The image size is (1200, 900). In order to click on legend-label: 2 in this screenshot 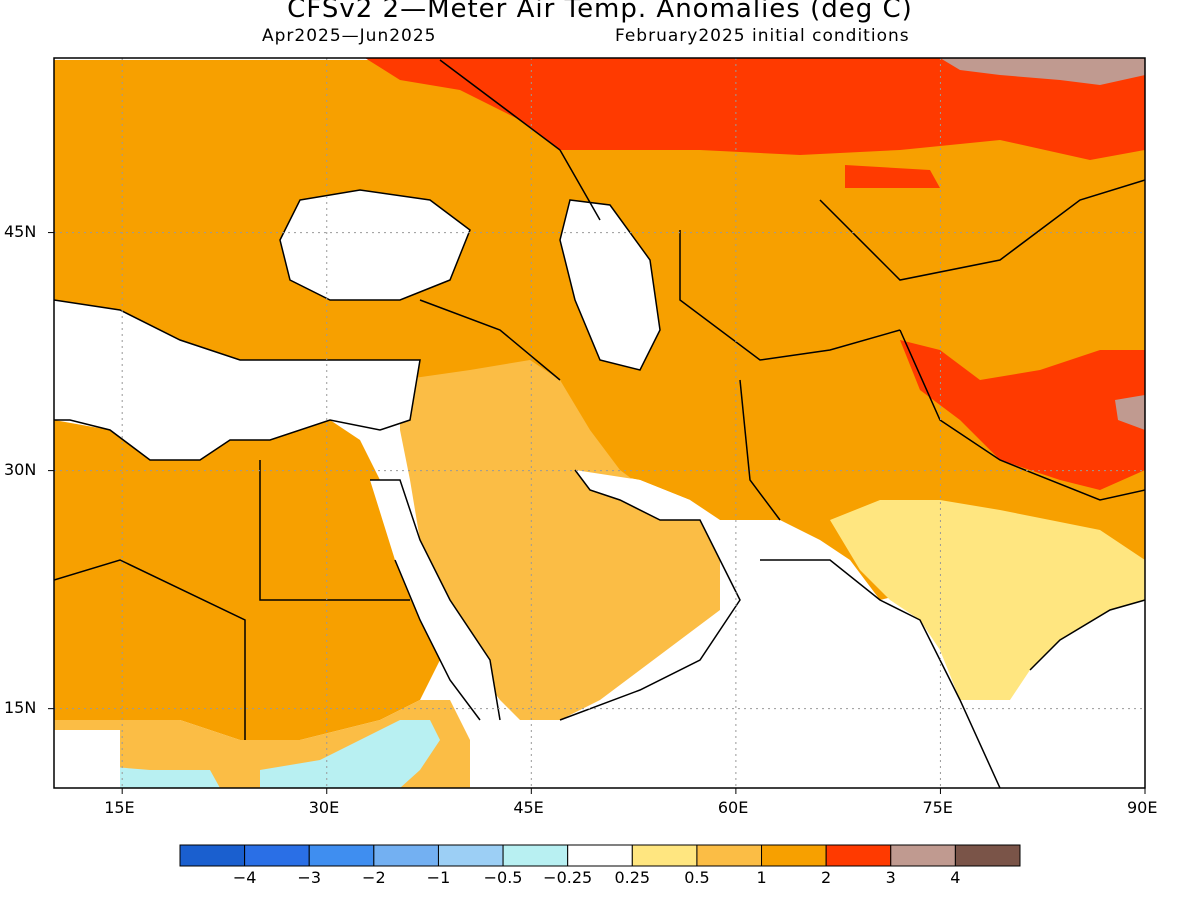, I will do `click(826, 877)`.